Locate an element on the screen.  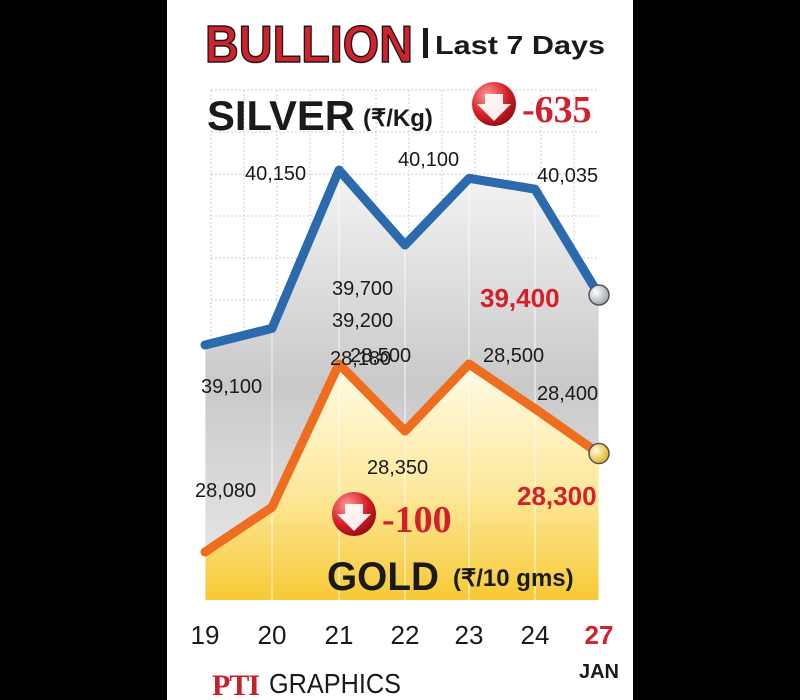
gold-data-label: 28,300 is located at coordinates (557, 496).